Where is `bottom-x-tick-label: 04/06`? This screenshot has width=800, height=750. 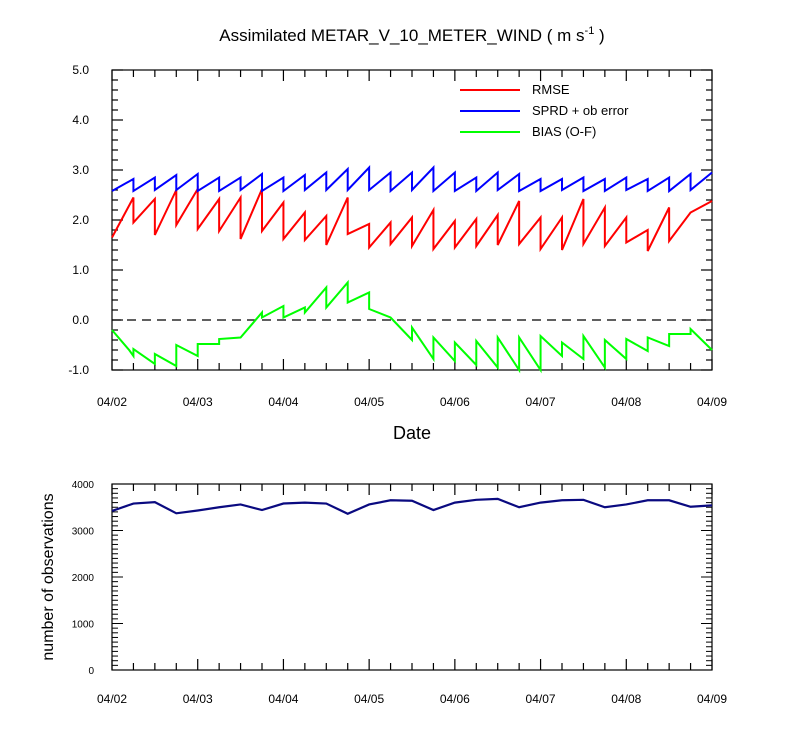
bottom-x-tick-label: 04/06 is located at coordinates (455, 699).